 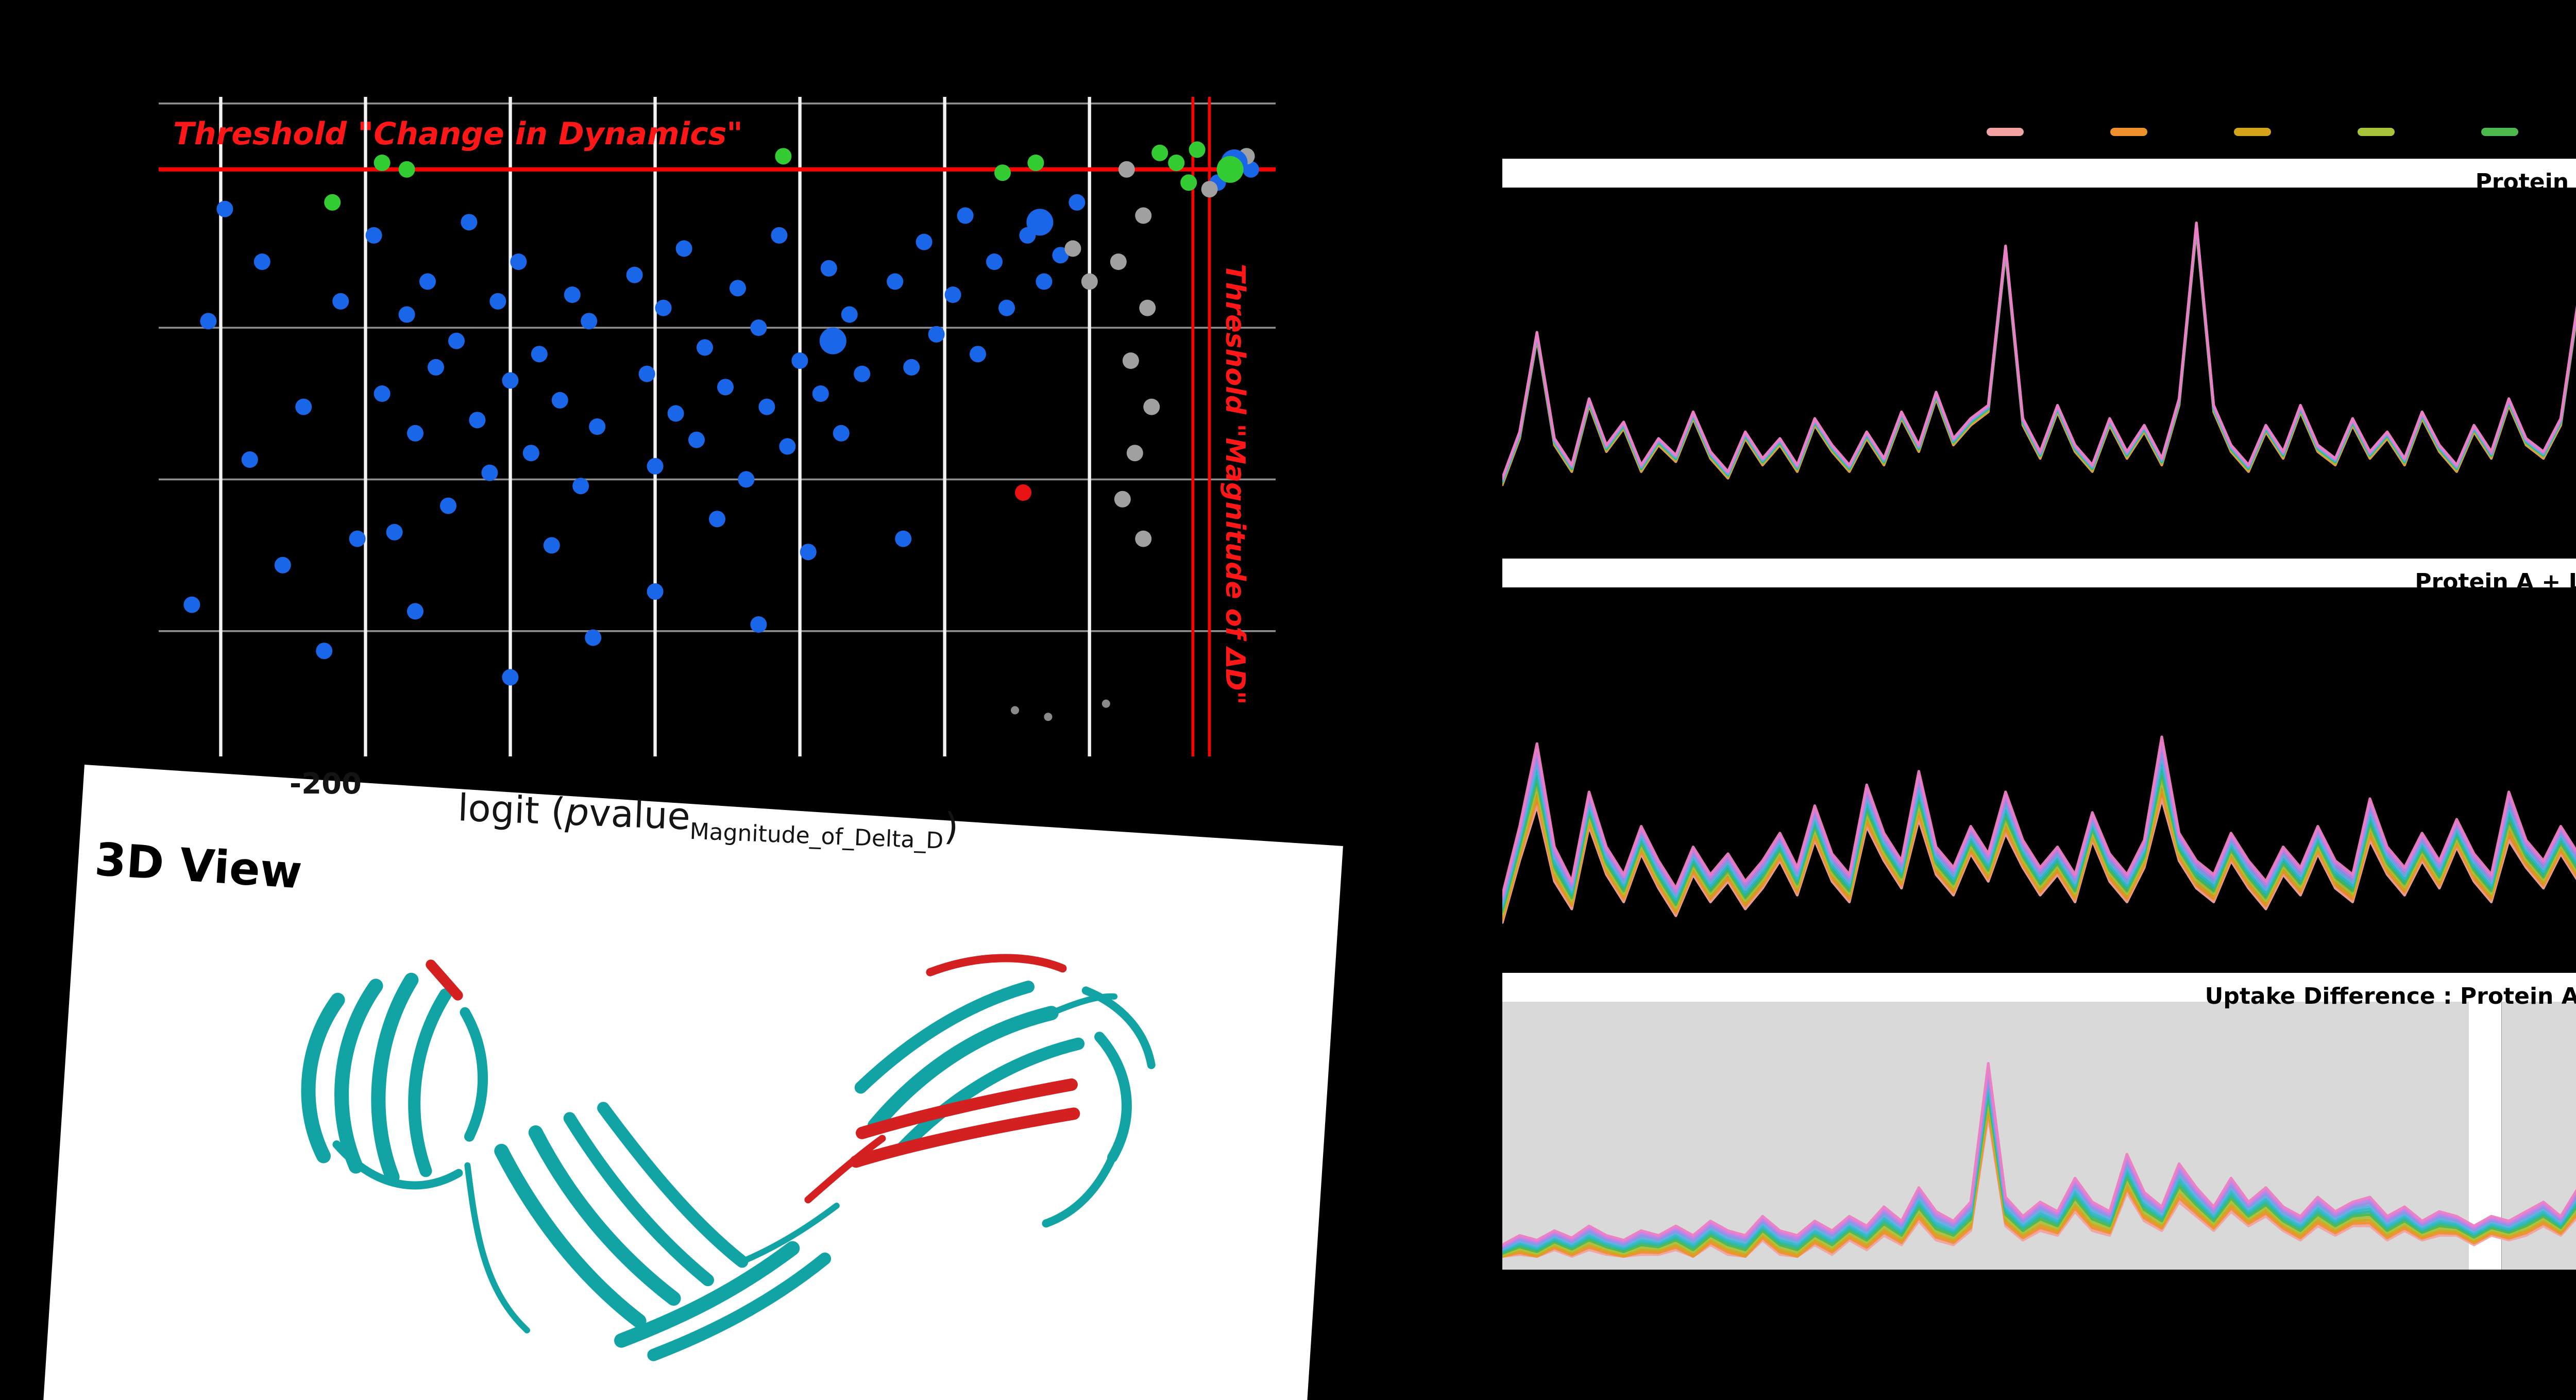 What do you see at coordinates (1105, 703) in the screenshot?
I see `scatter-point-small-dots` at bounding box center [1105, 703].